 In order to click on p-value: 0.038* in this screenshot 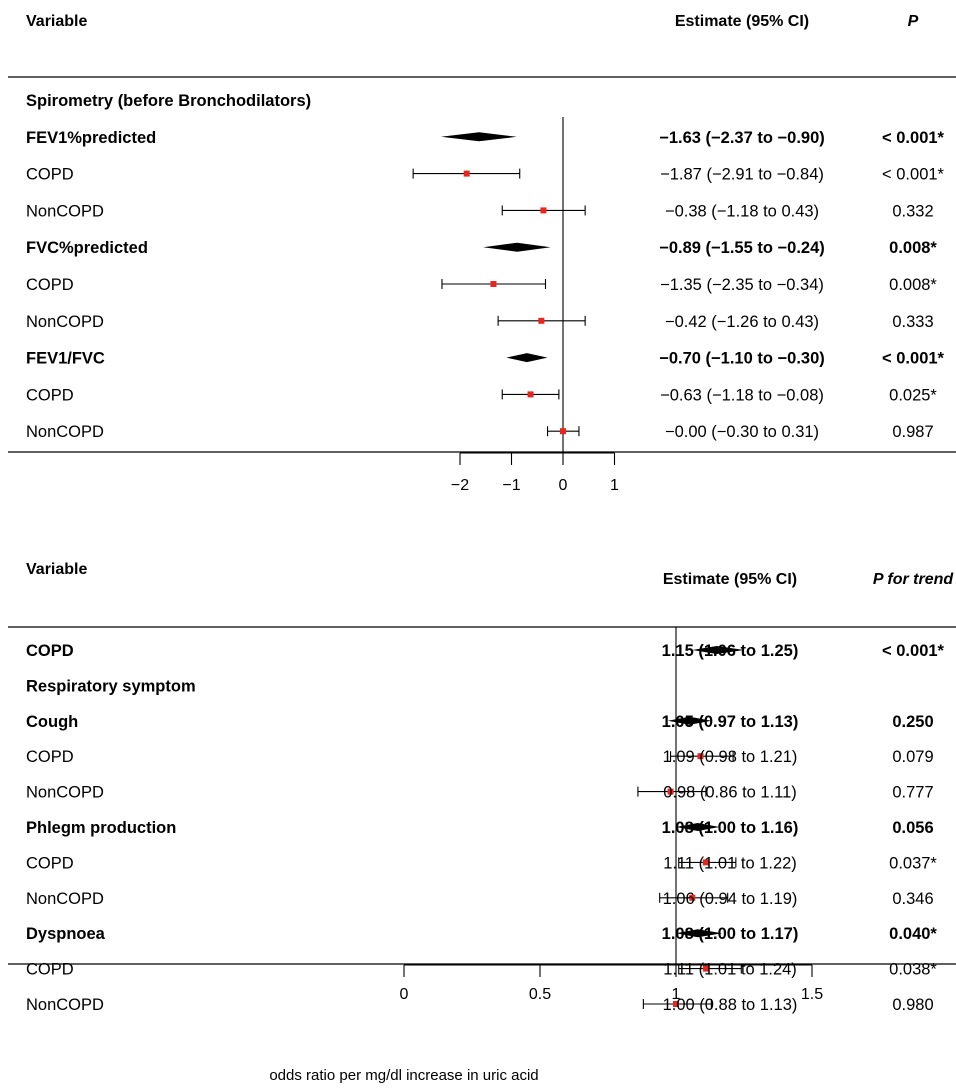, I will do `click(913, 970)`.